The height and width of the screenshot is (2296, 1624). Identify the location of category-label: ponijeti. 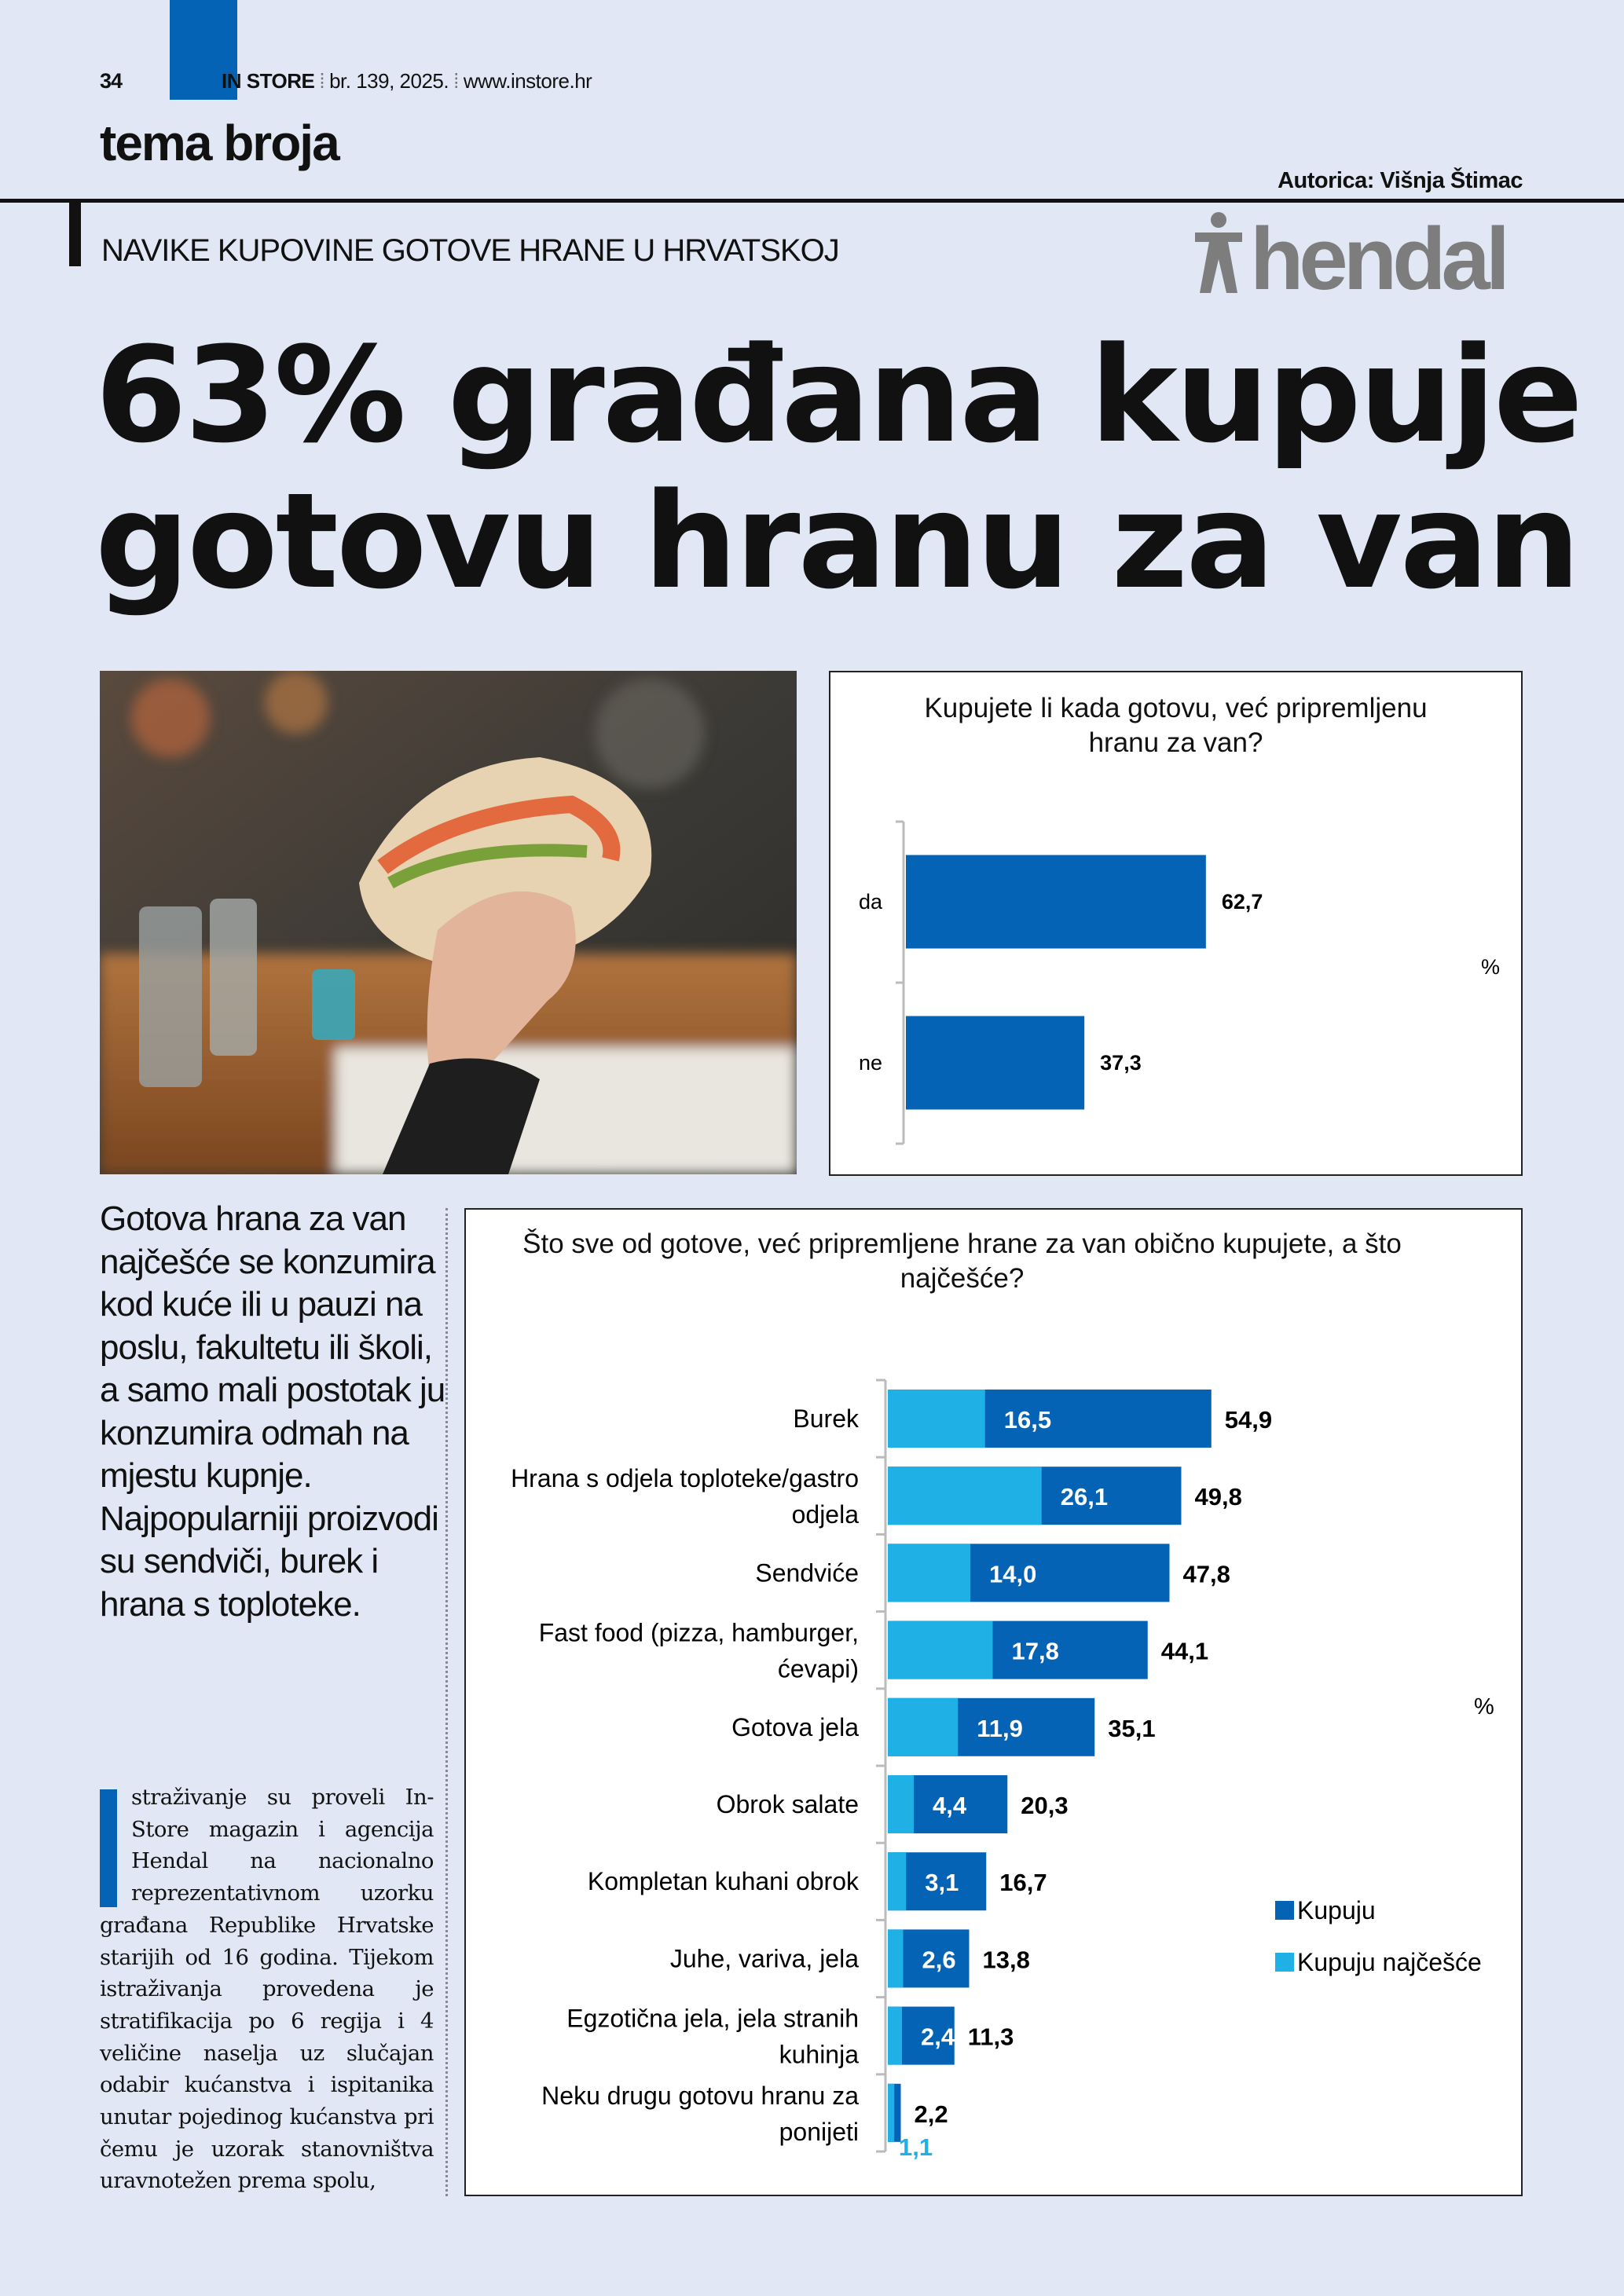
(819, 2132).